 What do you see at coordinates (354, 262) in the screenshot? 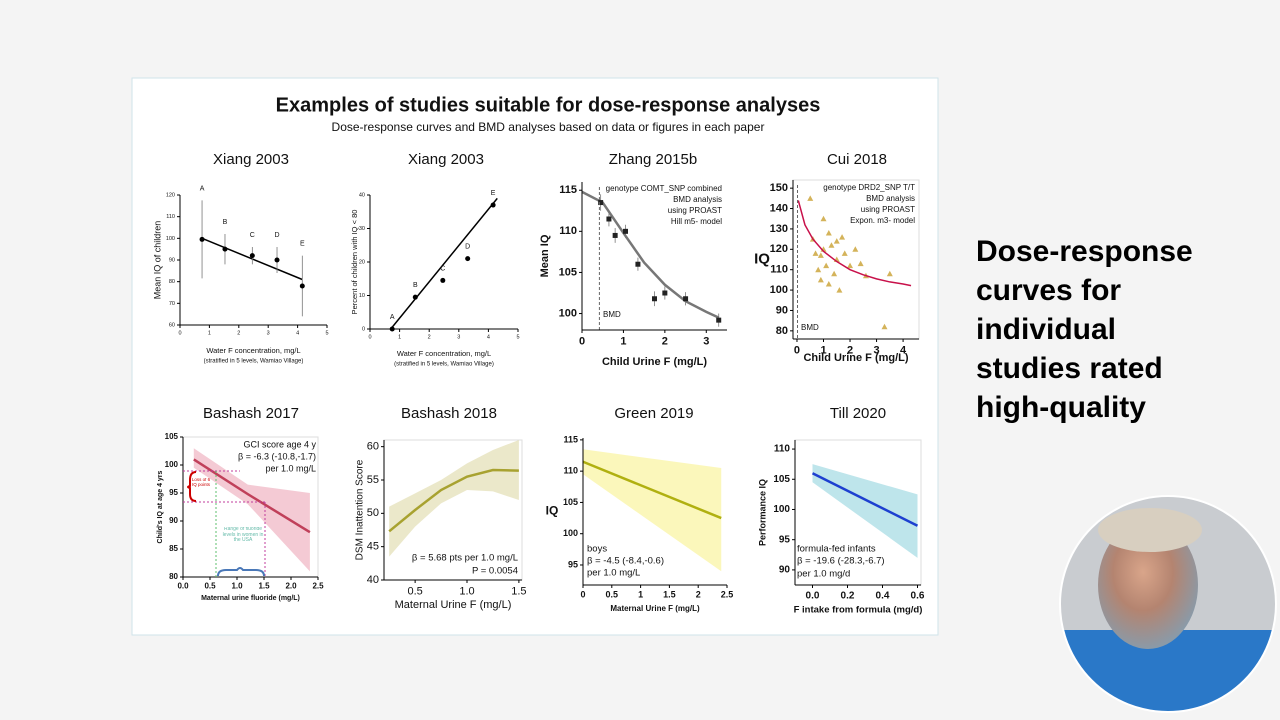
I see `y-axis-label: Percent of children with IQ < 80` at bounding box center [354, 262].